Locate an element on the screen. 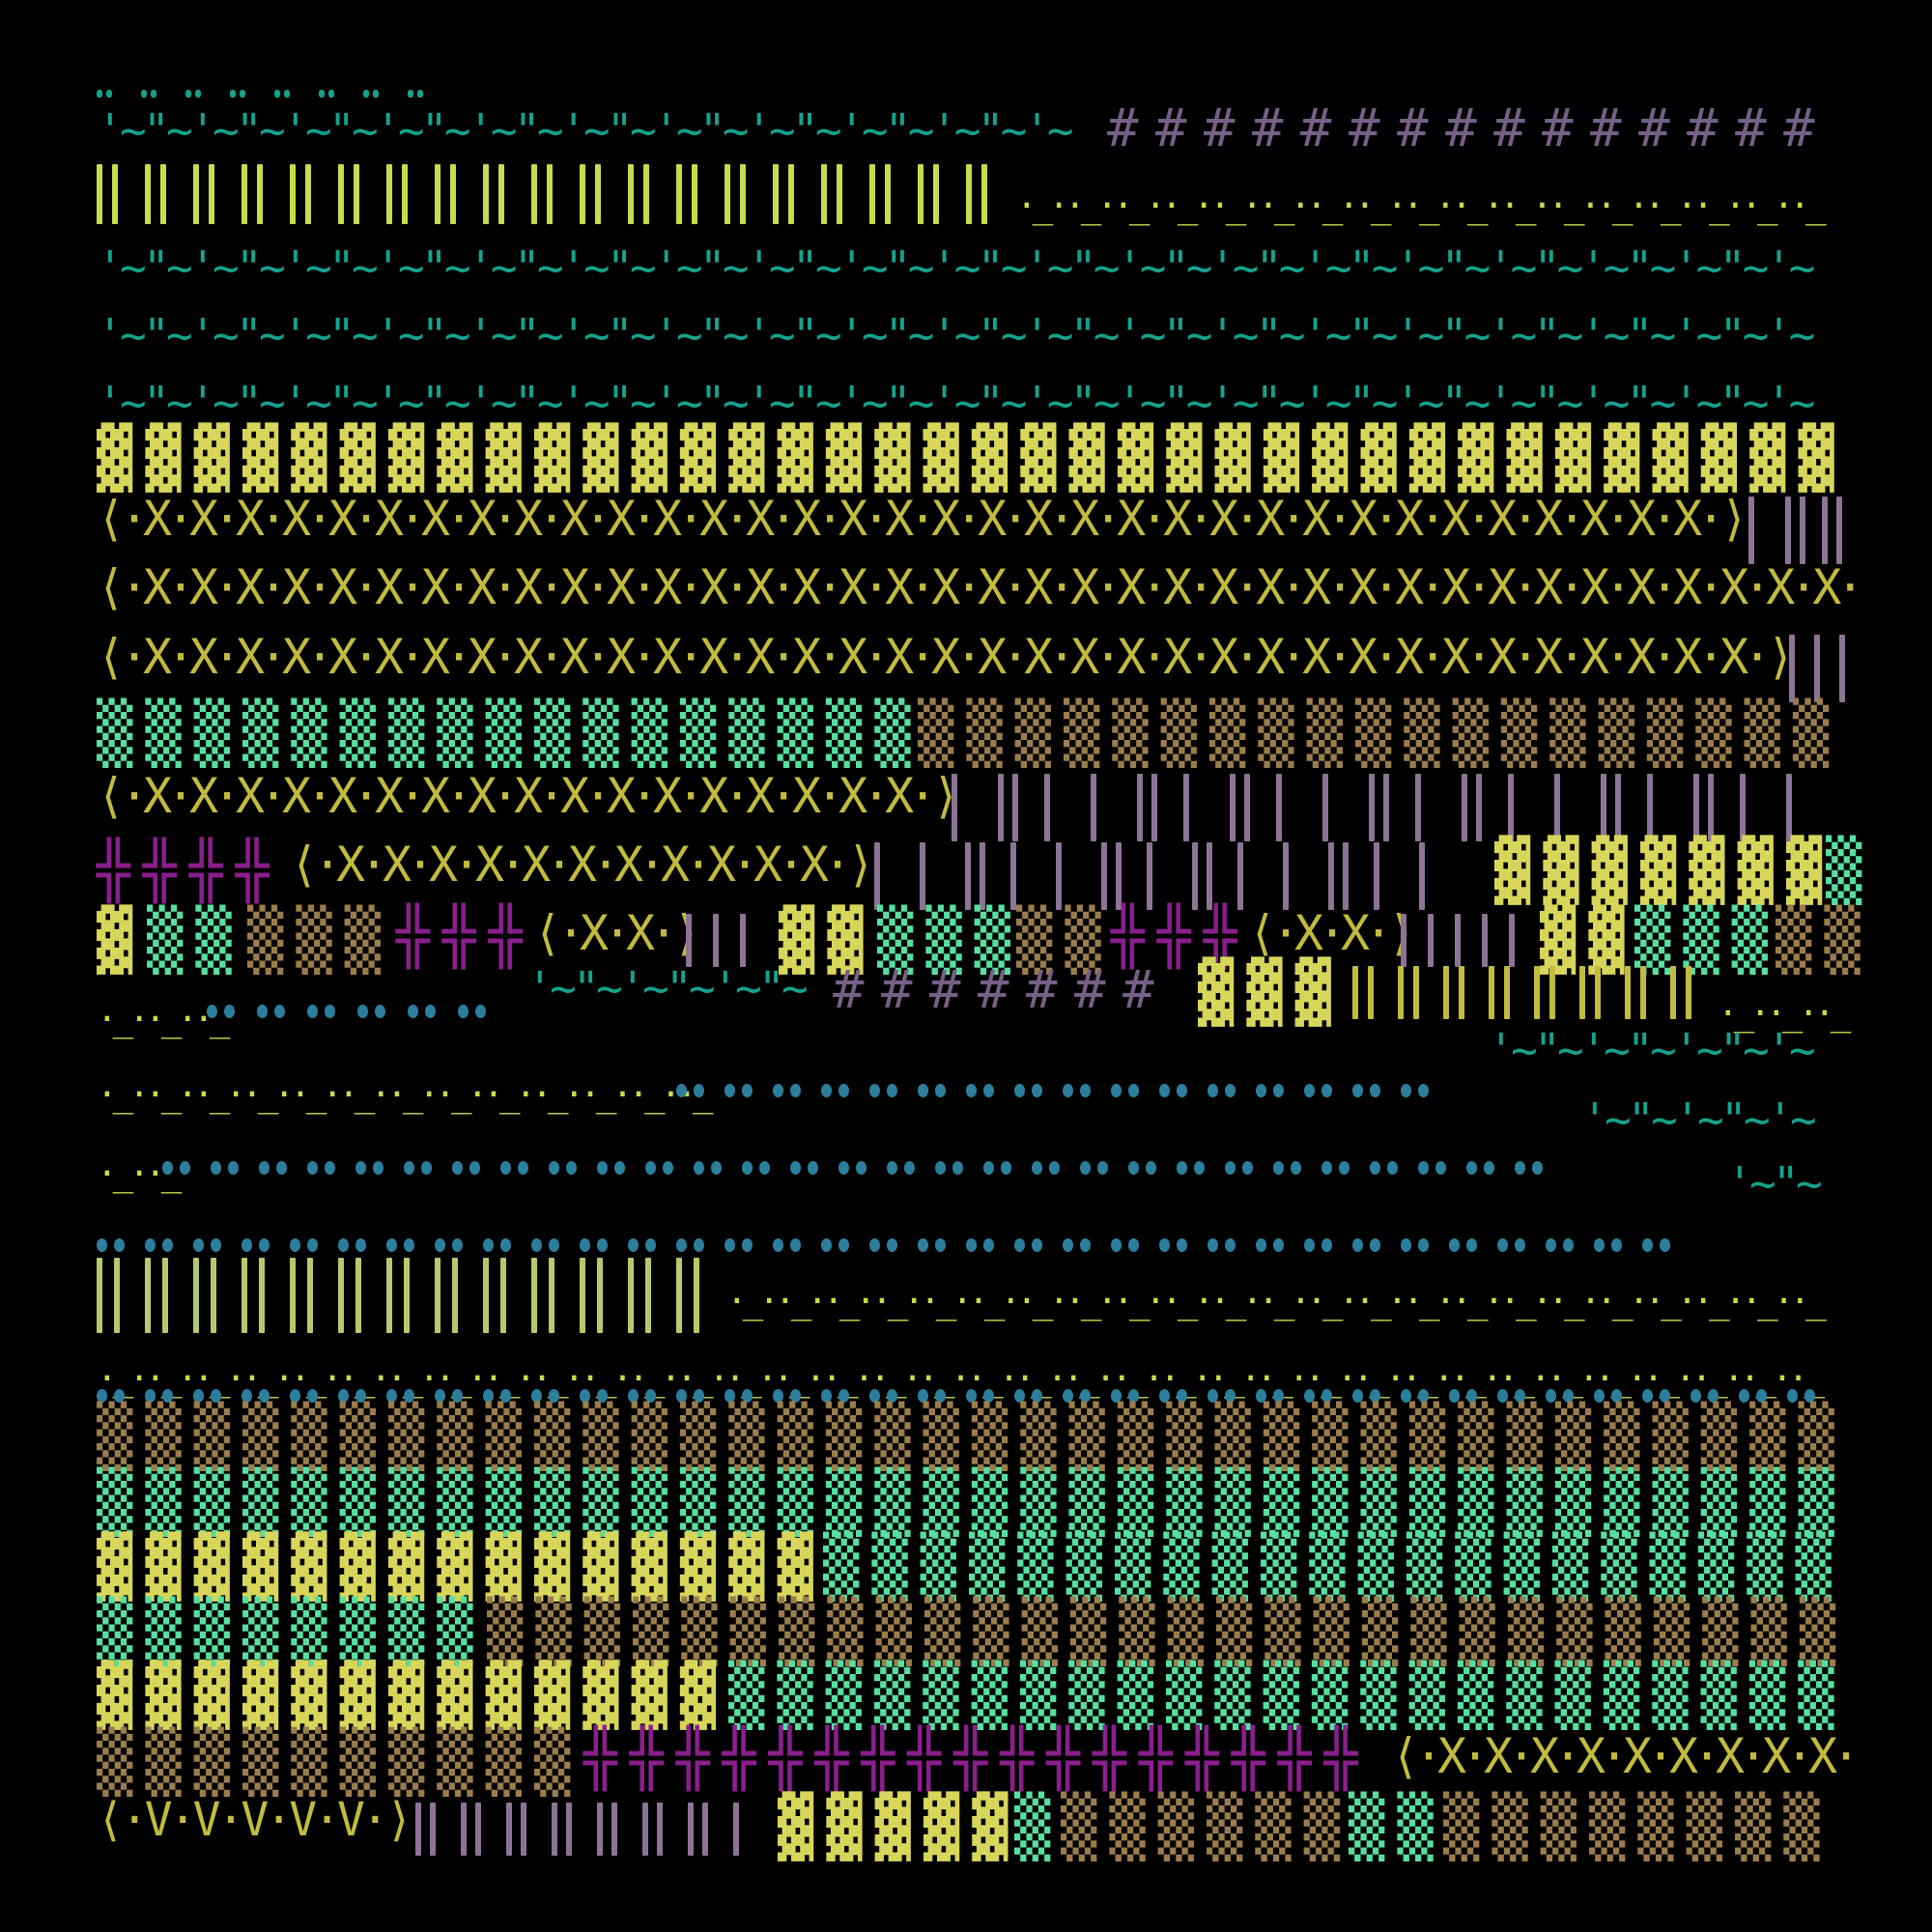 The width and height of the screenshot is (1932, 1932). mintb-segment: ▒▒▒▒▒▒▒▒▒▒▒▒▒▒▒▒▒▒▒▒▒ is located at coordinates (1333, 1566).